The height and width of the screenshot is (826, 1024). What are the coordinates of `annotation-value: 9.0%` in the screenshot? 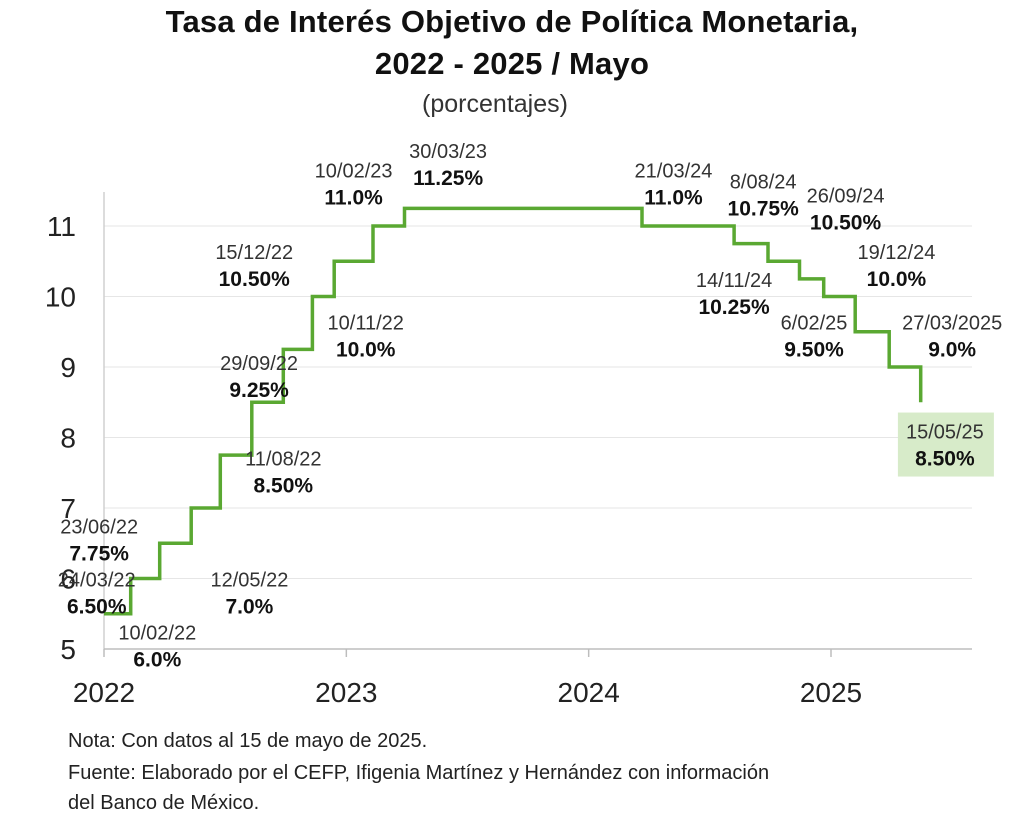 It's located at (952, 349).